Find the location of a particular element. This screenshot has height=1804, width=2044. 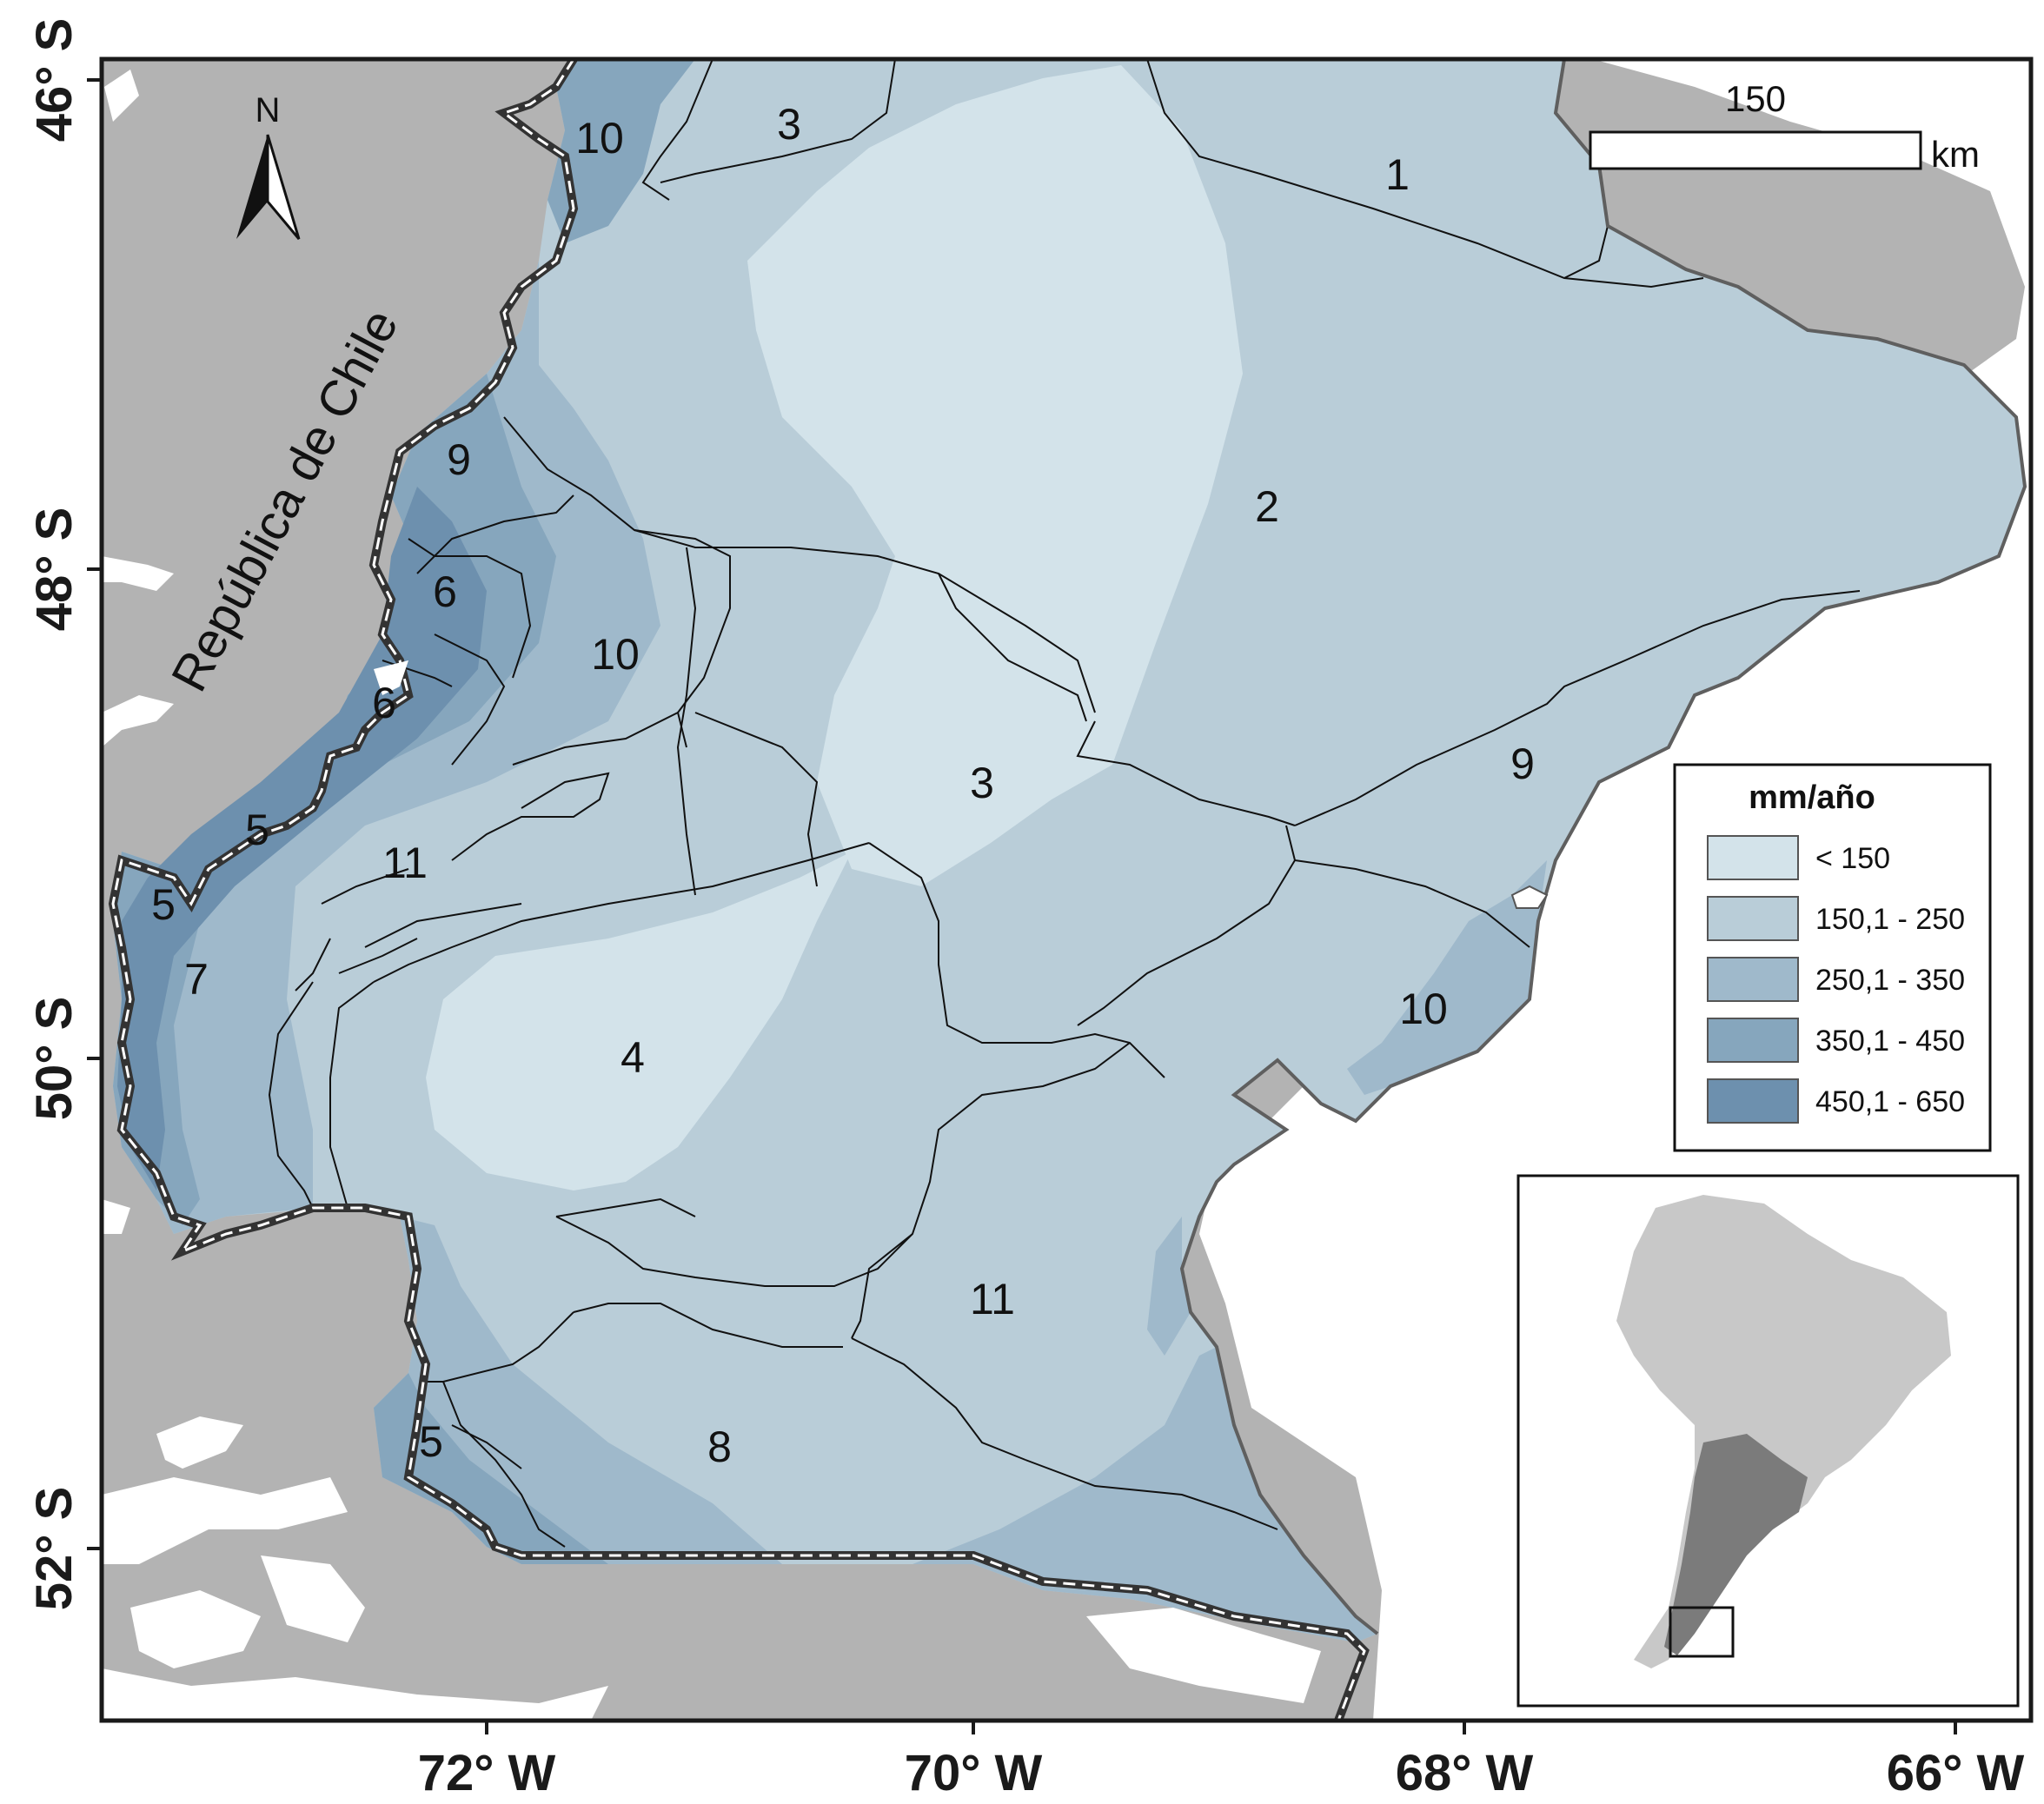

lat-label-50: 50° S is located at coordinates (54, 1059).